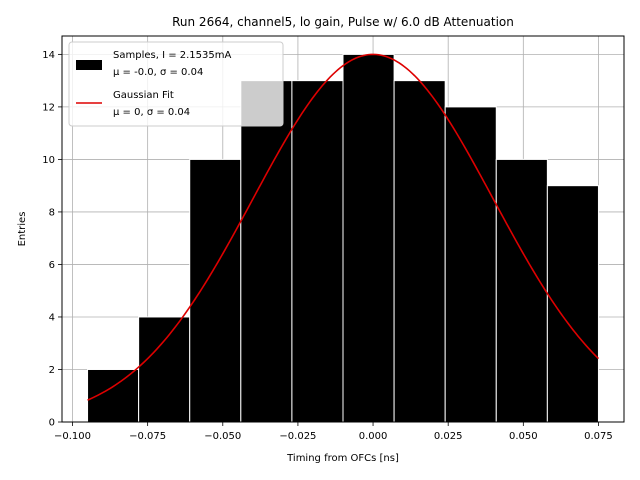 Image resolution: width=640 pixels, height=480 pixels. What do you see at coordinates (48, 160) in the screenshot?
I see `y-tick-label: 10` at bounding box center [48, 160].